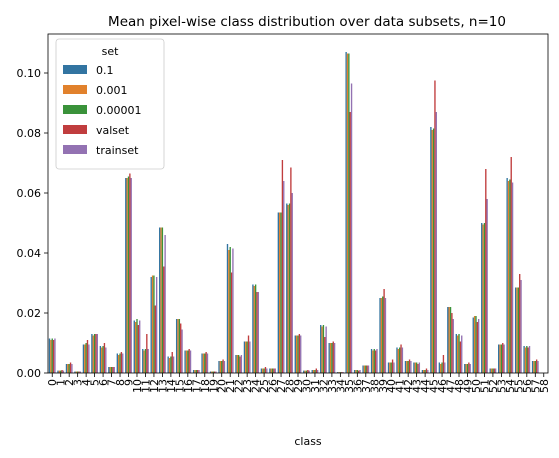  I want to click on y-tick-label: 0.04, so click(29, 253).